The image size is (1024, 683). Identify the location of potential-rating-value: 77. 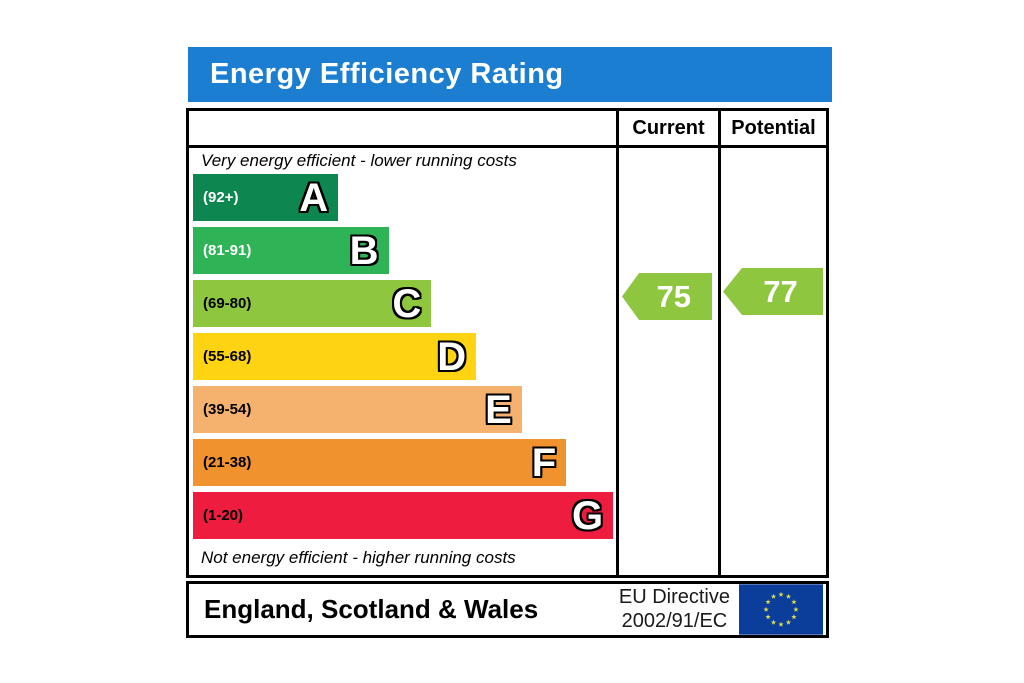
(780, 291).